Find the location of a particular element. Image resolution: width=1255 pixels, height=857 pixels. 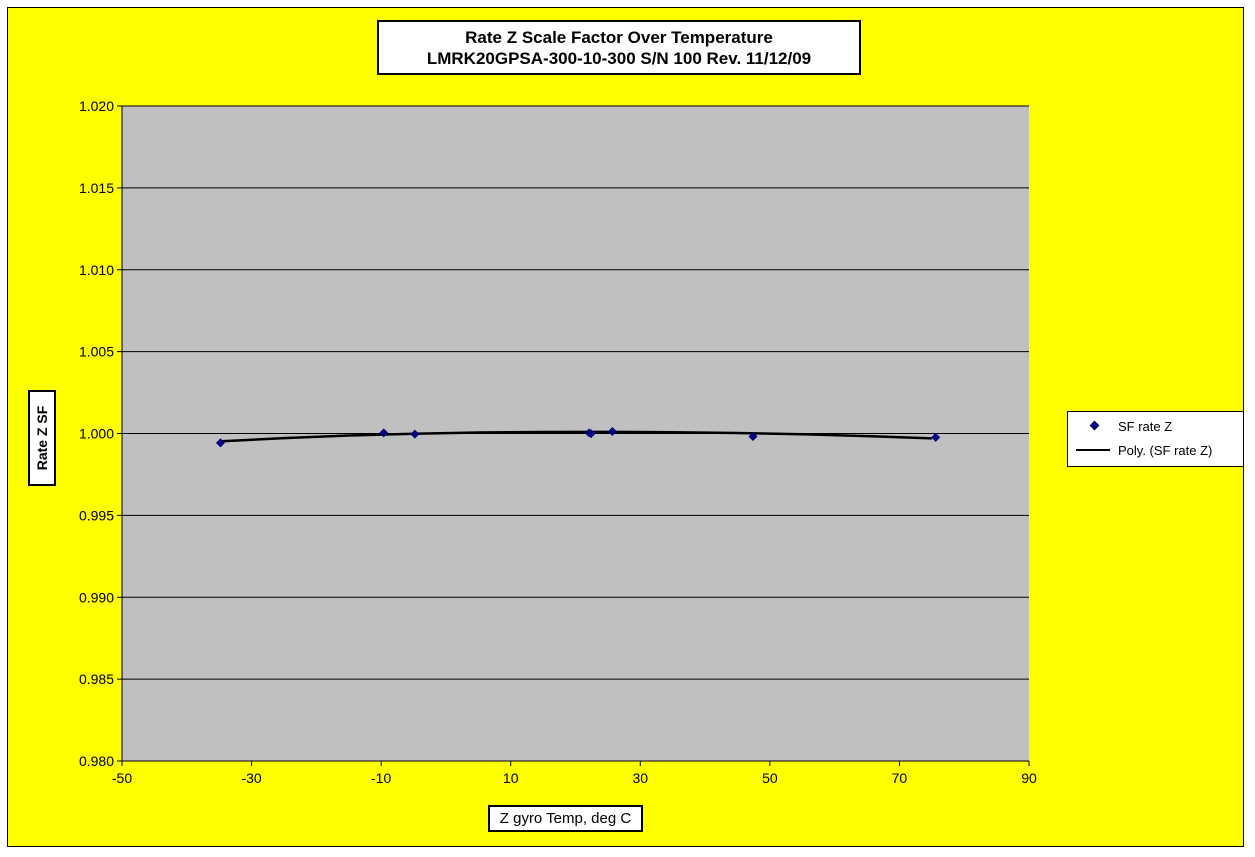

x-tick-label: 90 is located at coordinates (1029, 778).